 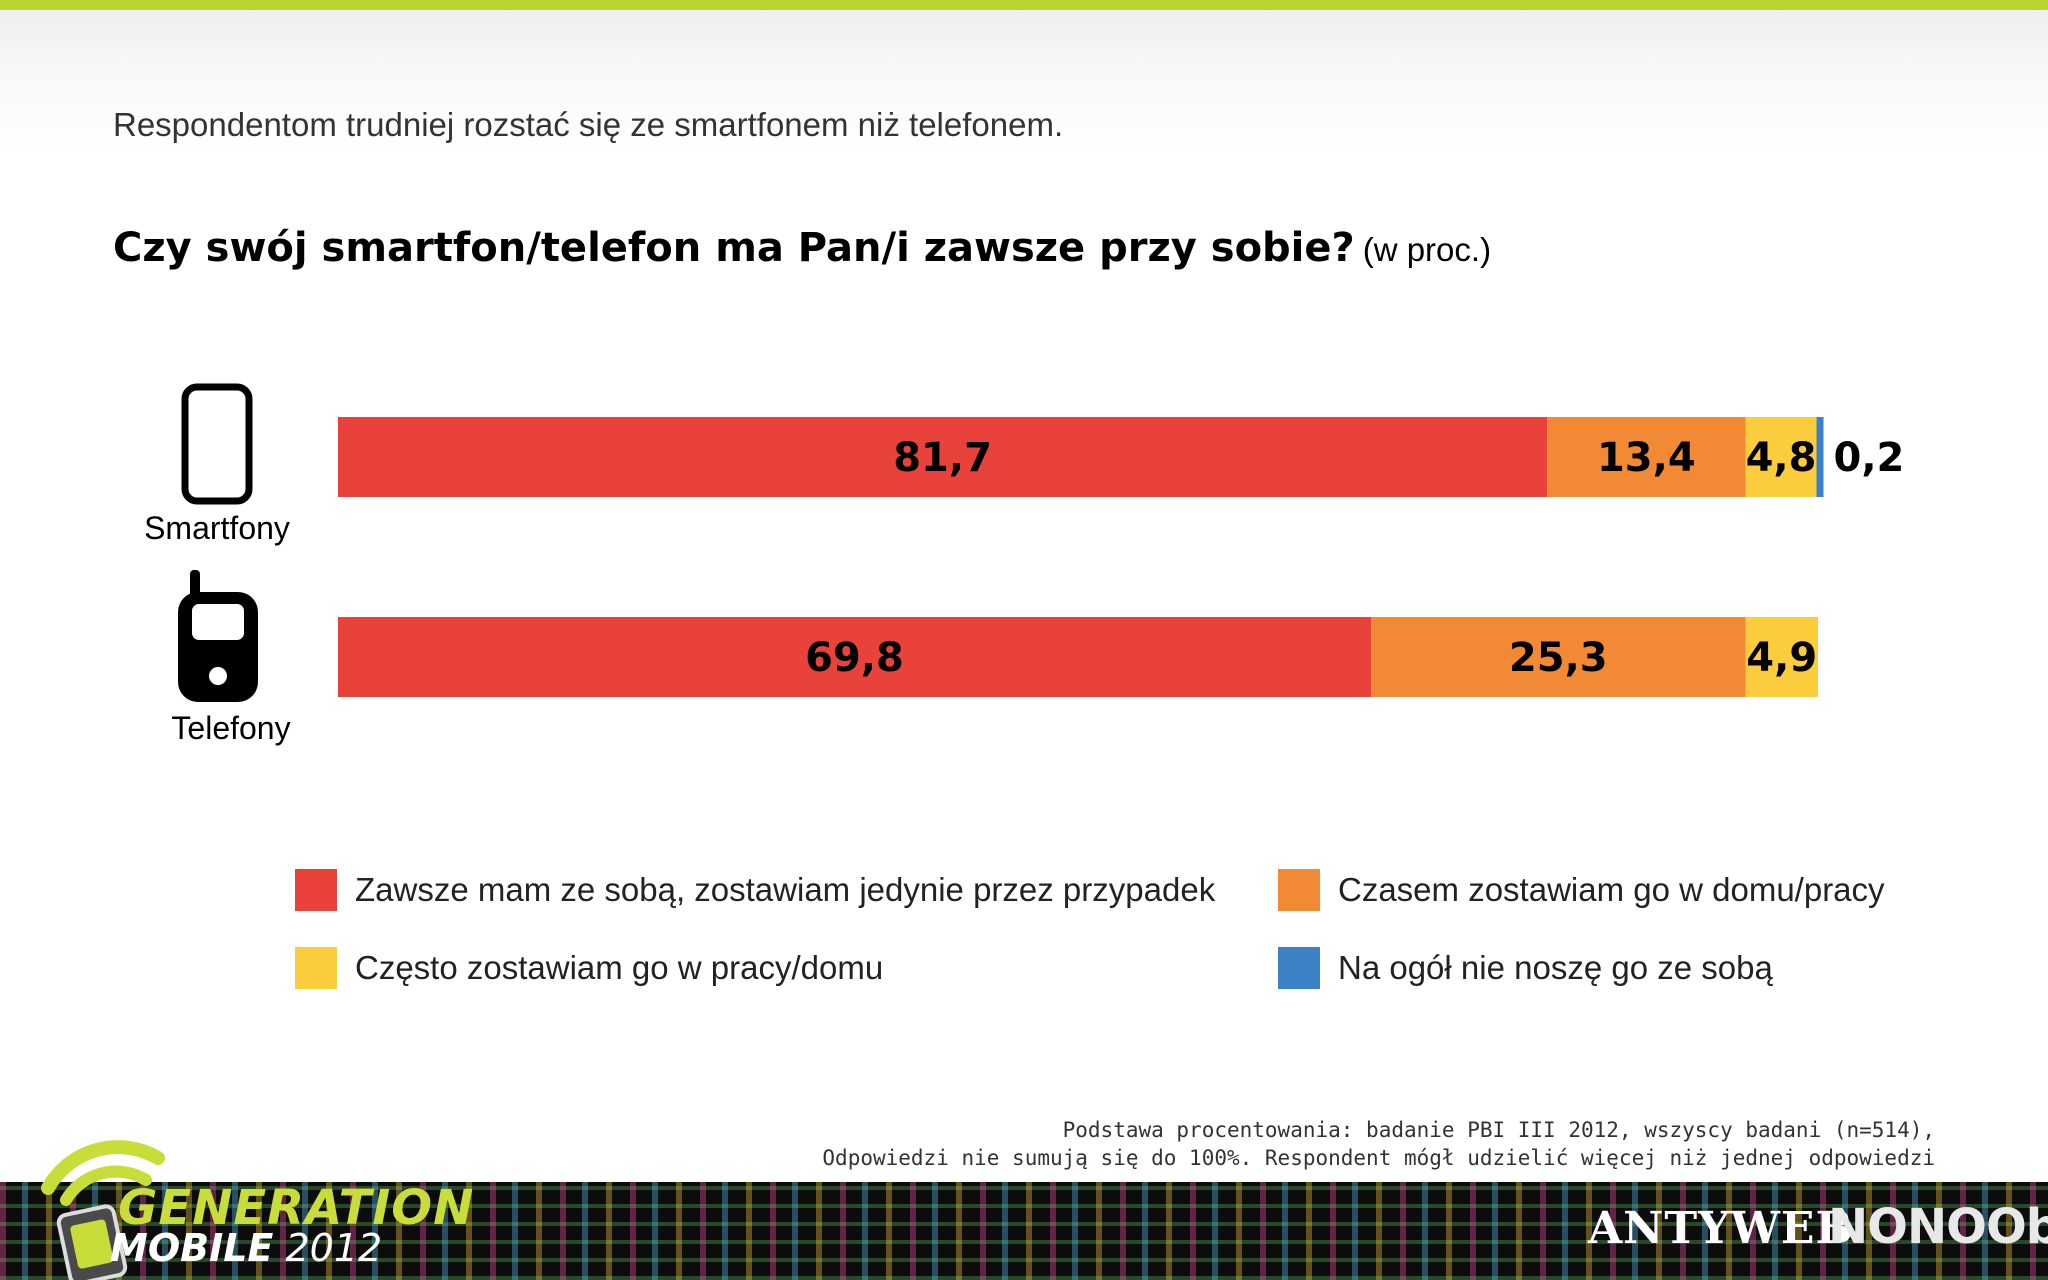 I want to click on data-label-smartfony-2: 4,8, so click(x=1781, y=458).